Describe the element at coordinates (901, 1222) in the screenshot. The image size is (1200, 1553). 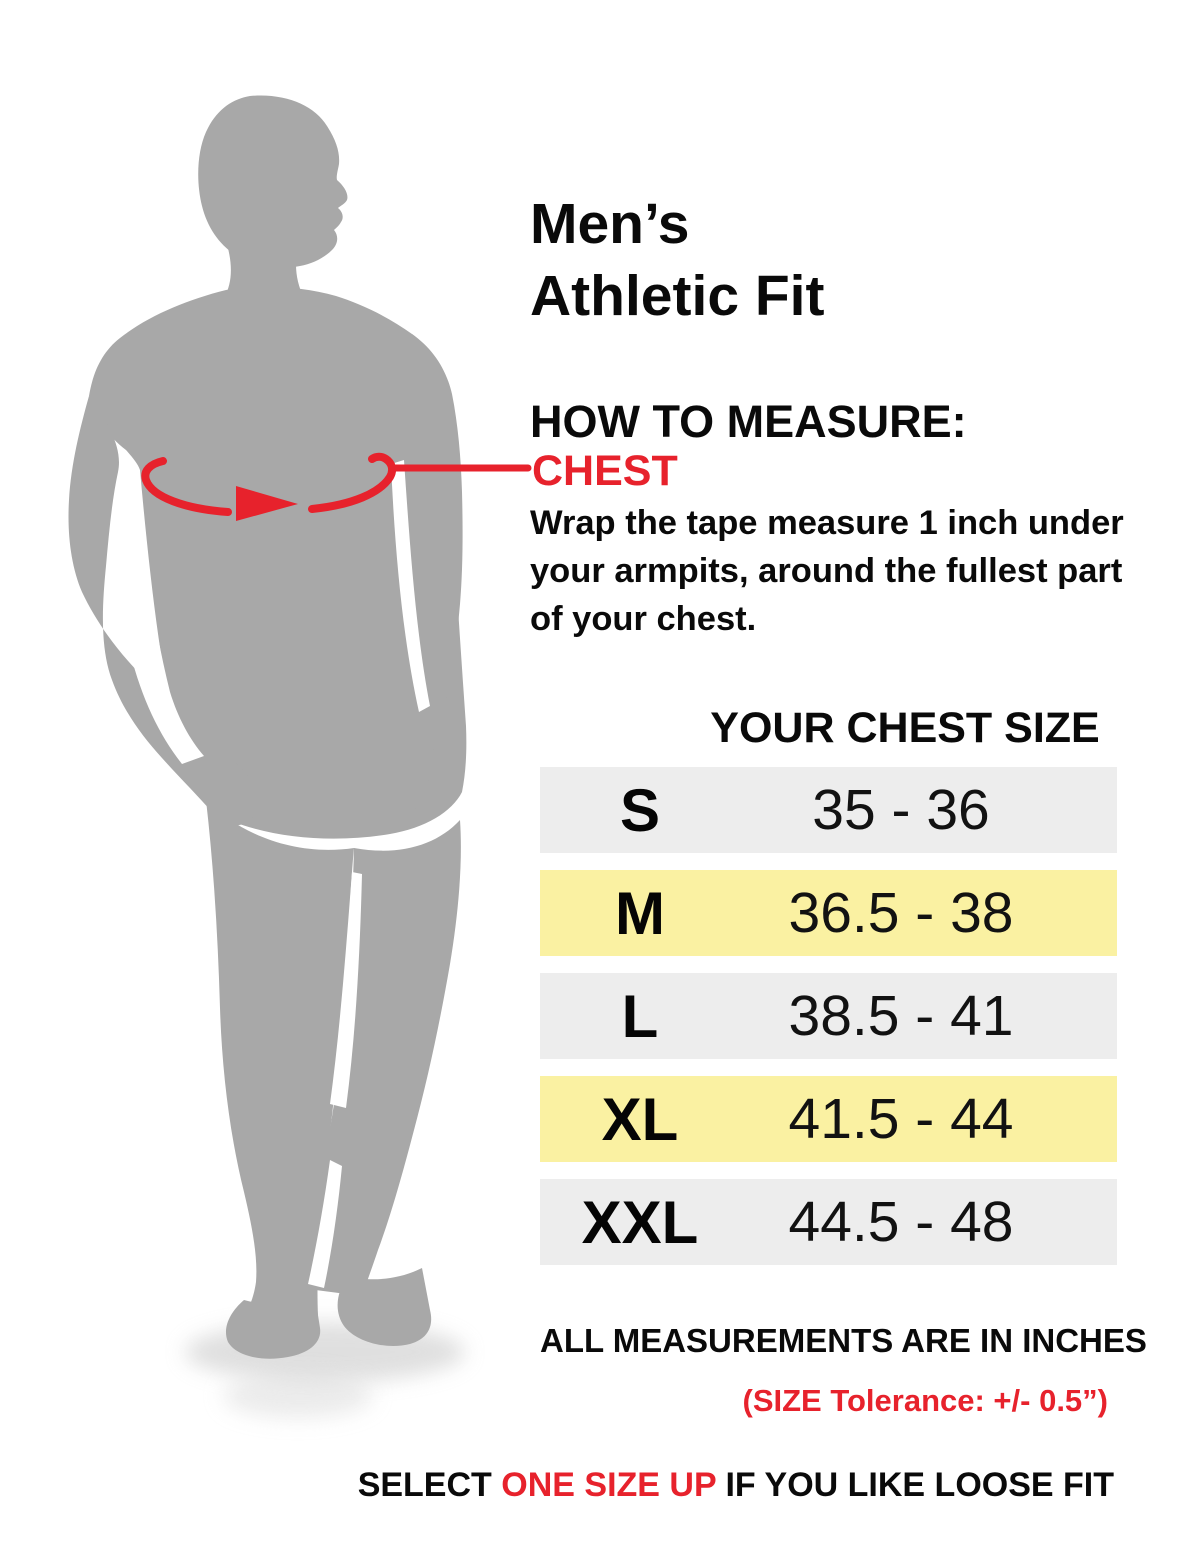
I see `size-range: 44.5 - 48` at that location.